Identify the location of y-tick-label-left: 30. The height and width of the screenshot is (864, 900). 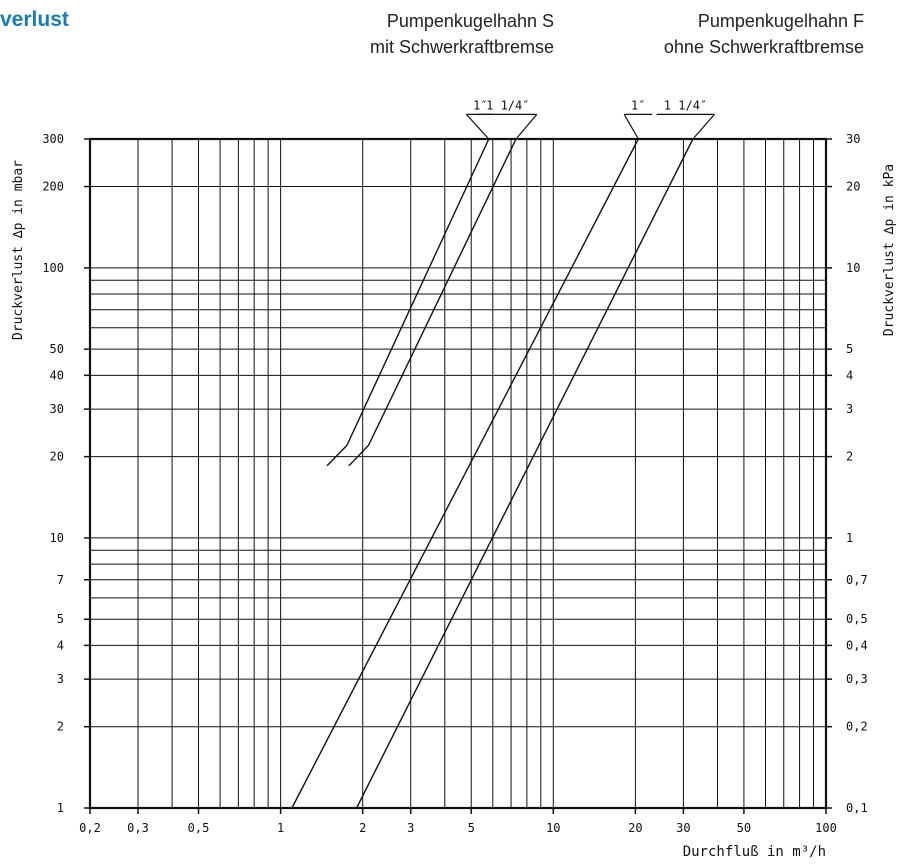
(57, 409).